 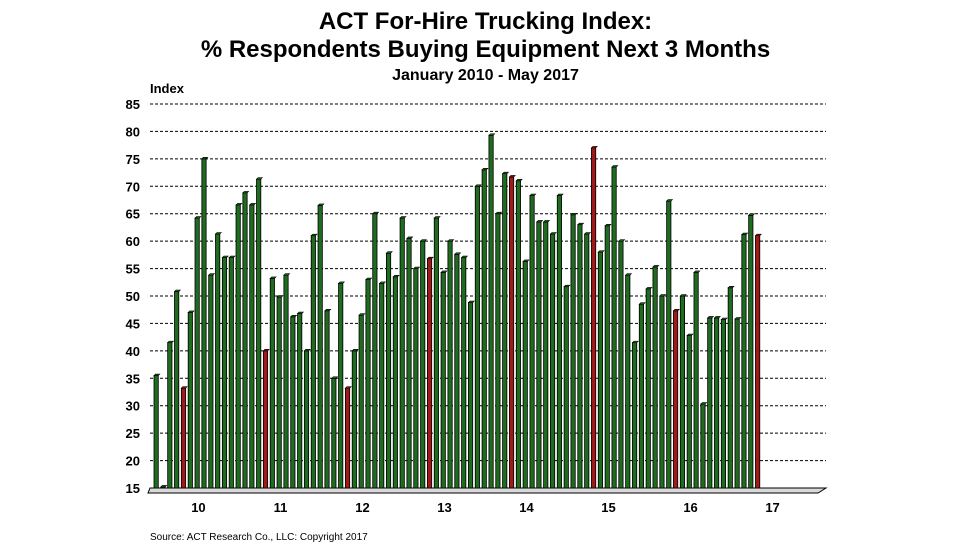 What do you see at coordinates (133, 406) in the screenshot?
I see `y-tick-label: 30` at bounding box center [133, 406].